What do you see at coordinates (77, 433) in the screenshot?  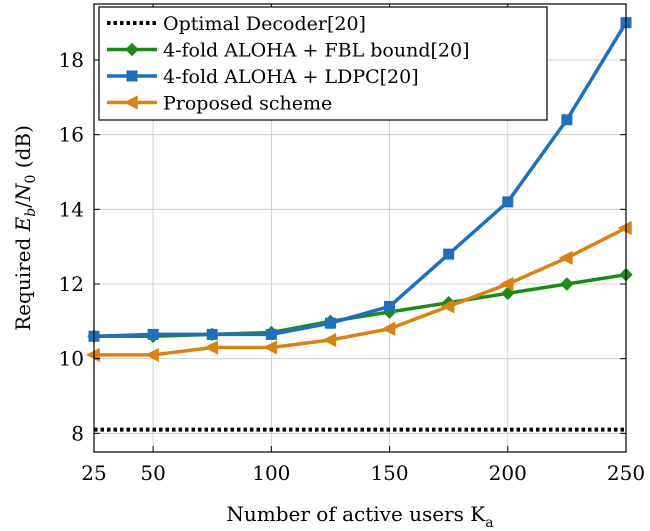 I see `y-tick-label: 8` at bounding box center [77, 433].